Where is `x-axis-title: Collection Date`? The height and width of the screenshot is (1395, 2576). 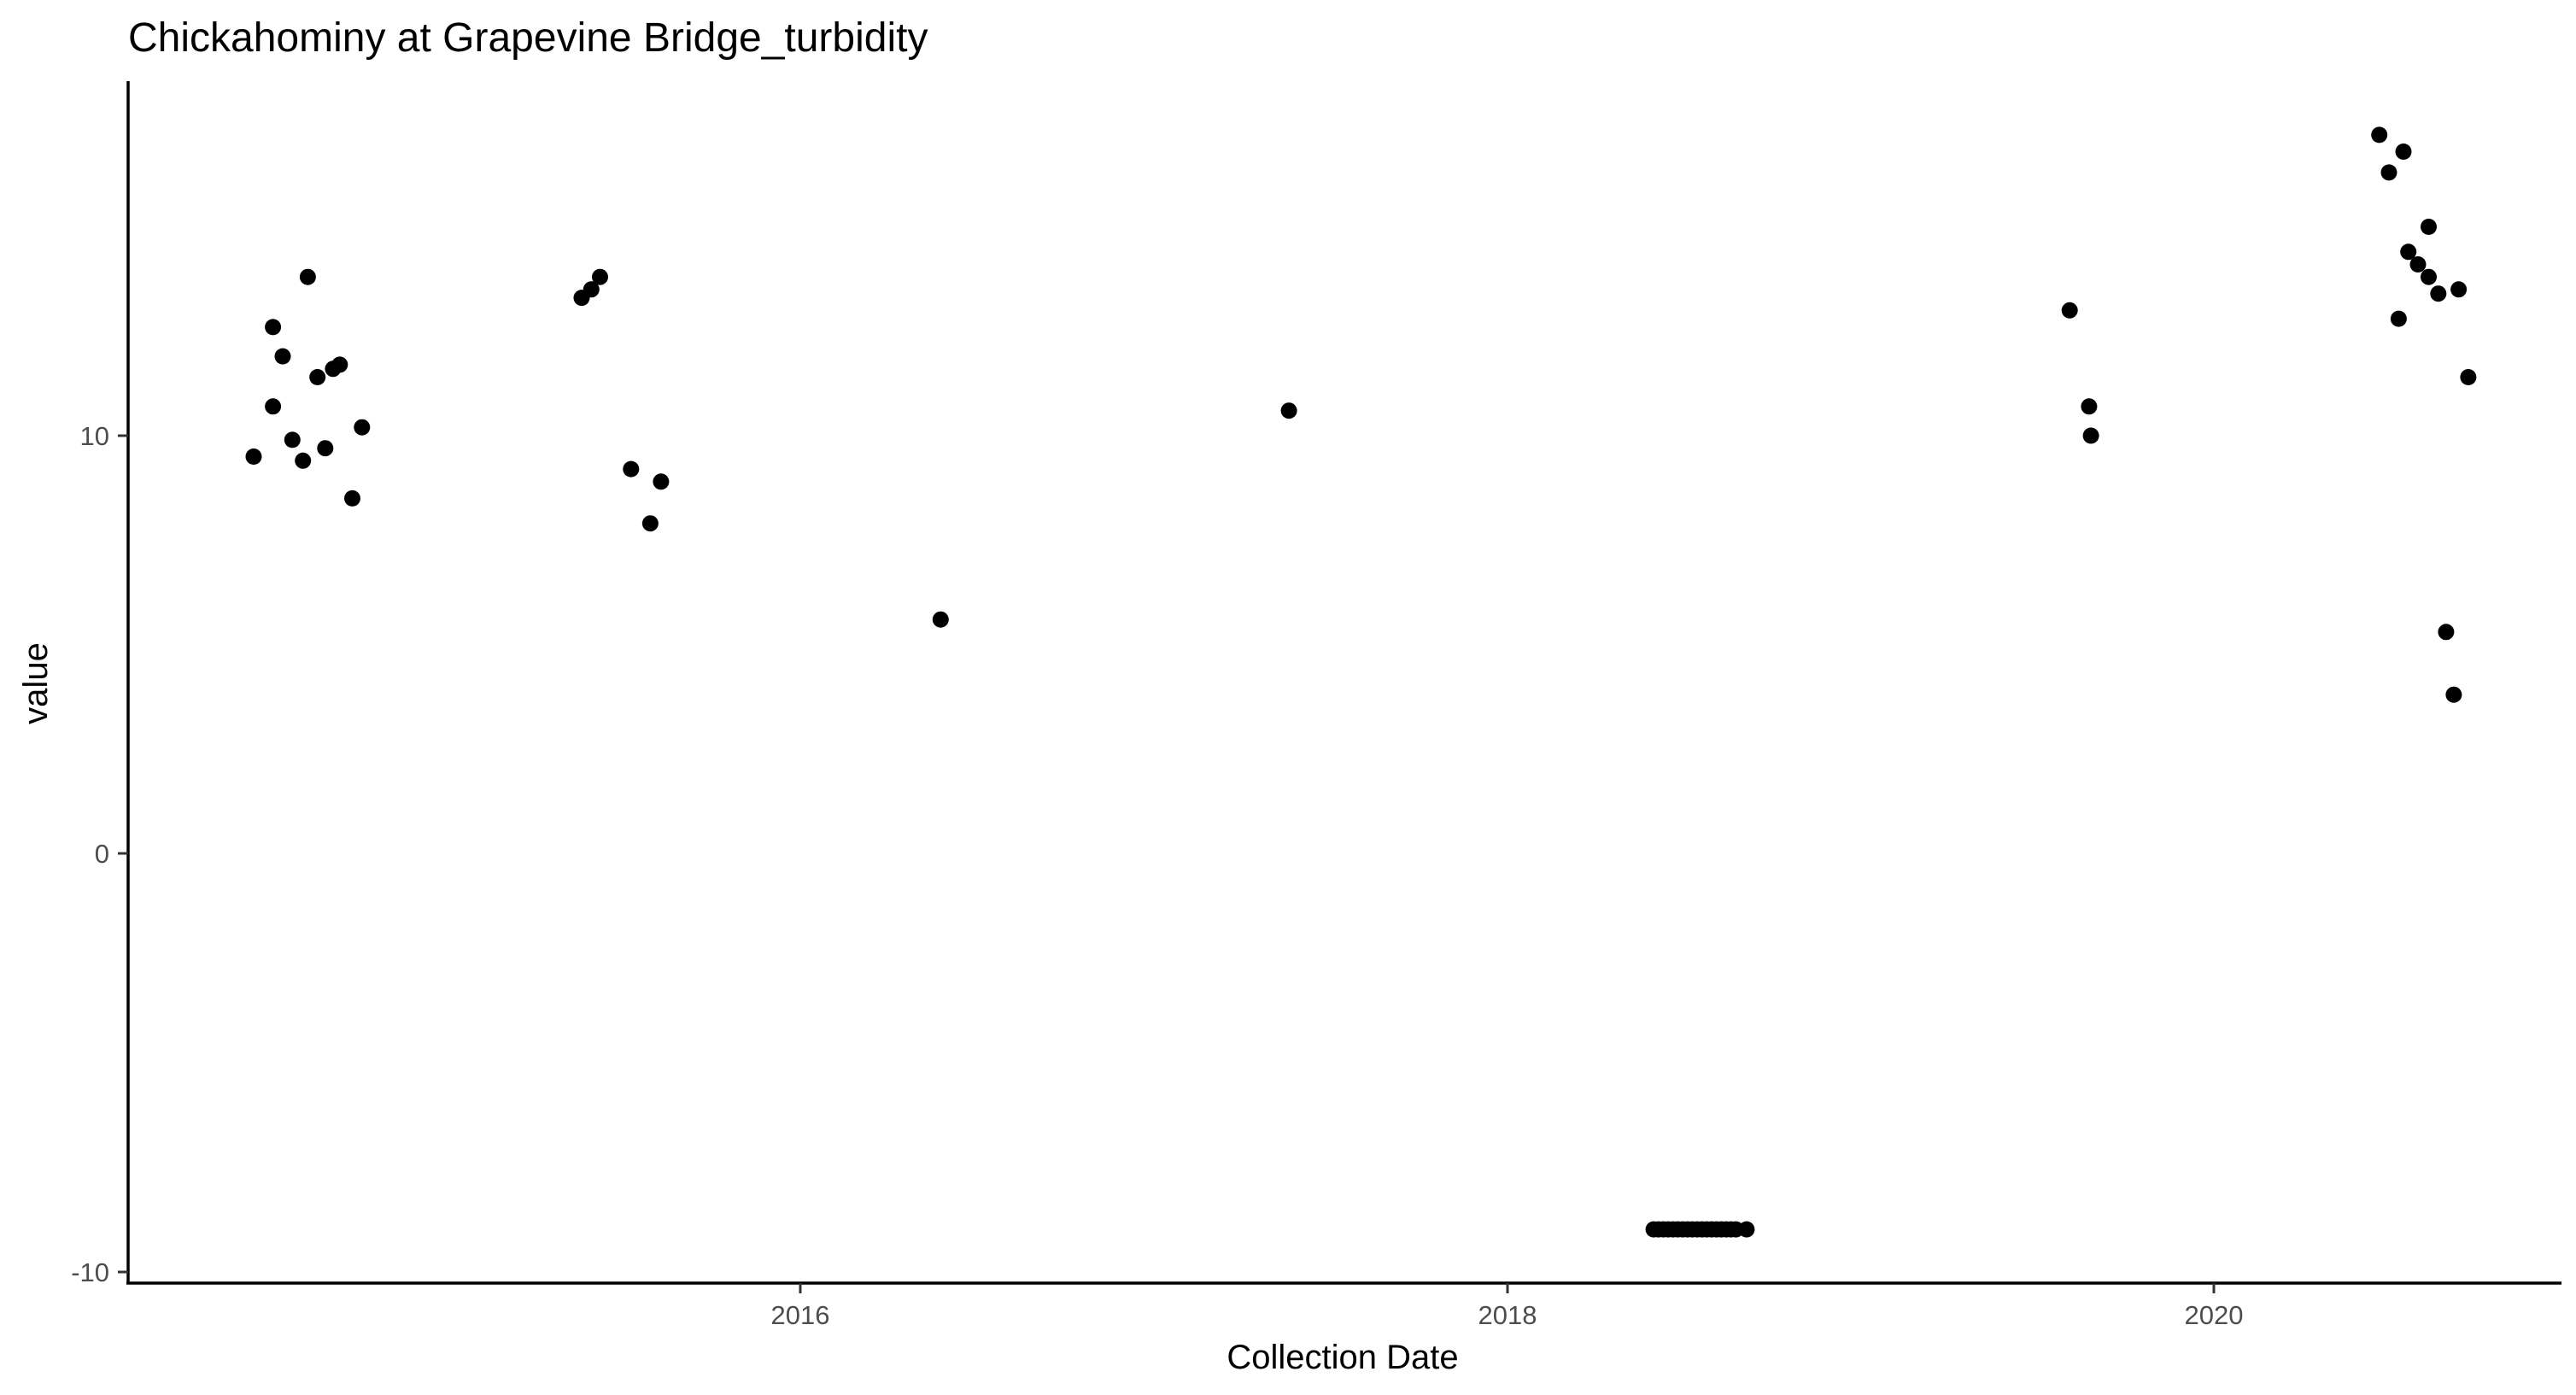 x-axis-title: Collection Date is located at coordinates (1342, 1357).